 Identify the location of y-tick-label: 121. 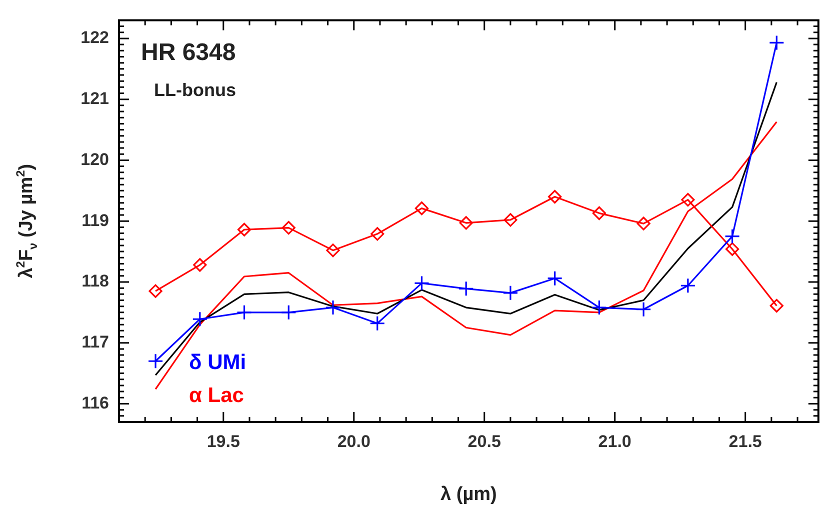
(94, 98).